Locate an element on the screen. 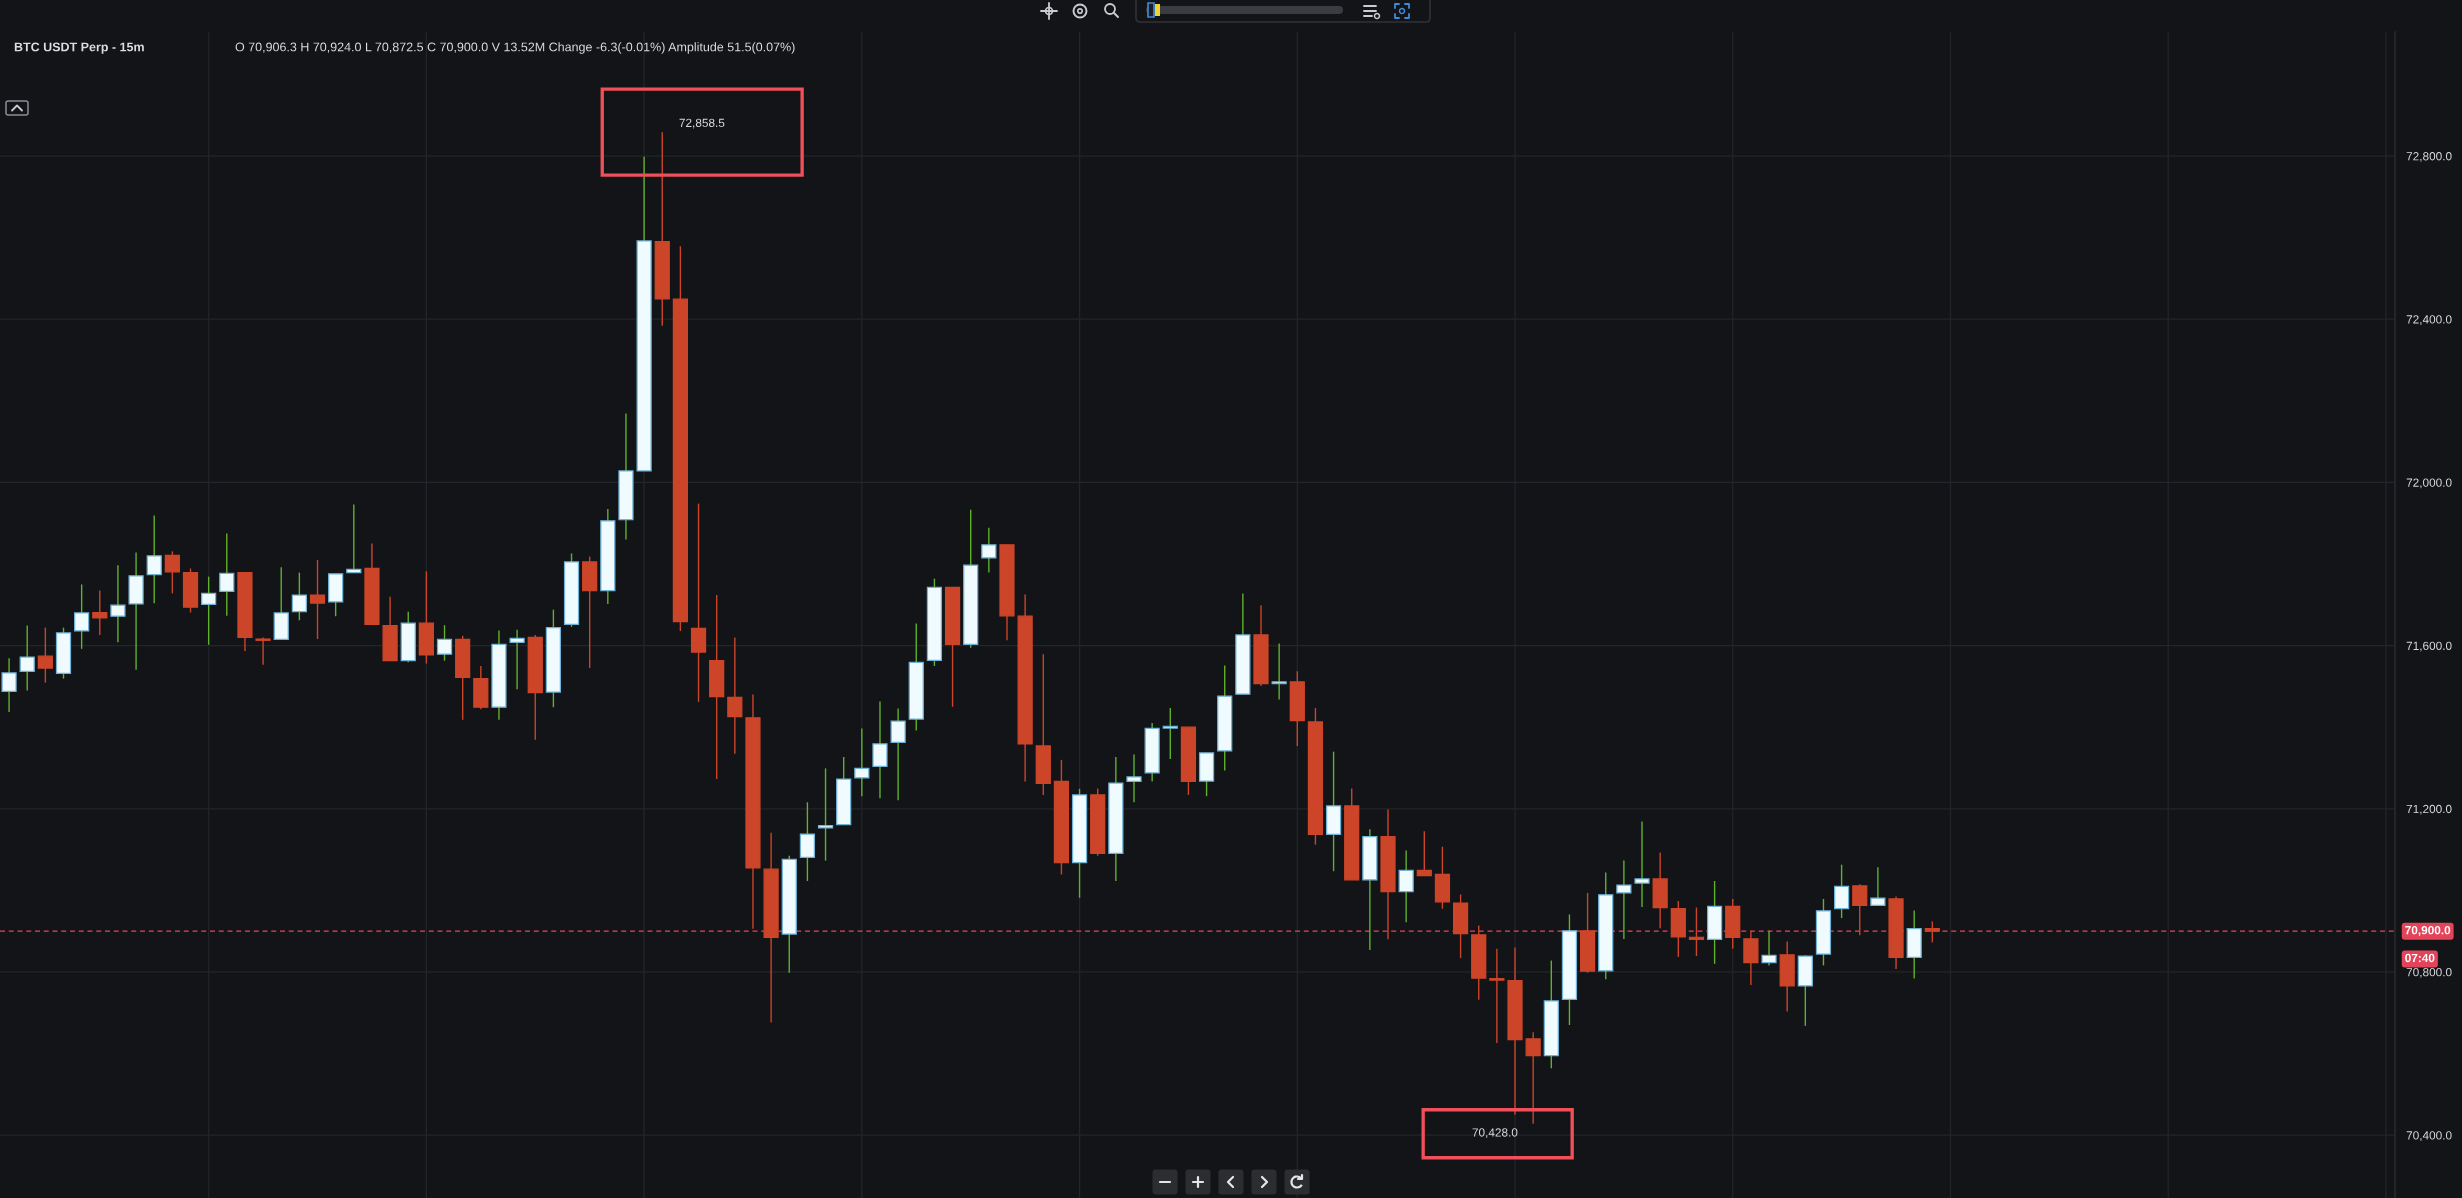 The height and width of the screenshot is (1198, 2462). y-tick-label: 70,800.0 is located at coordinates (2429, 973).